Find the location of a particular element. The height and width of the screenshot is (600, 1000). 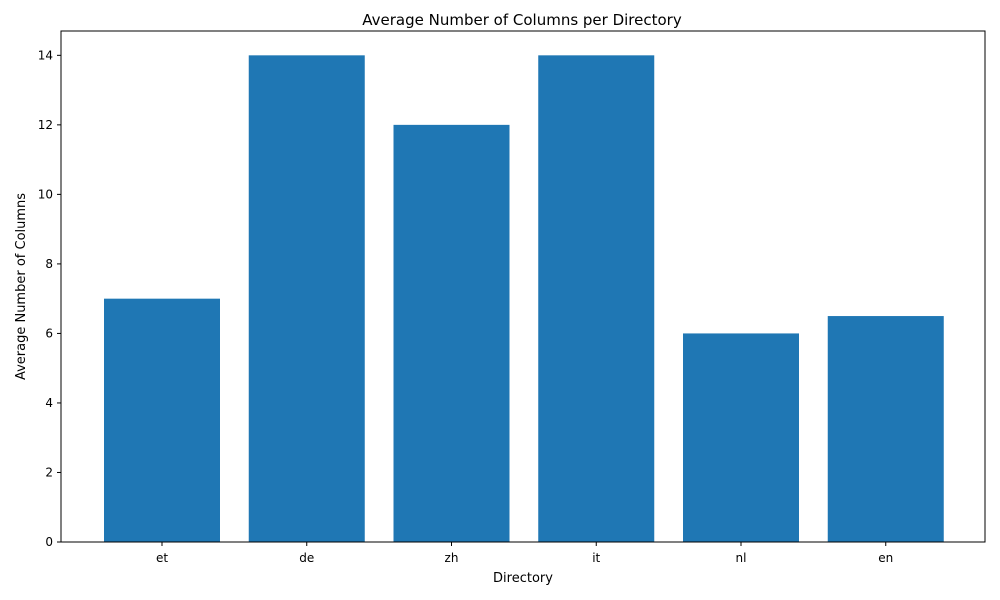

y-axis: 0 2 4 6 8 10 12 14 is located at coordinates (49, 298).